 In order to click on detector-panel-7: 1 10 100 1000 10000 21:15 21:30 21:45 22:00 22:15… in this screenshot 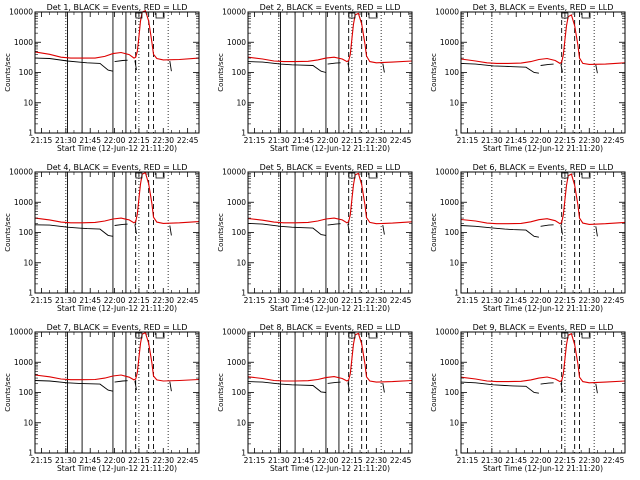, I will do `click(102, 398)`.